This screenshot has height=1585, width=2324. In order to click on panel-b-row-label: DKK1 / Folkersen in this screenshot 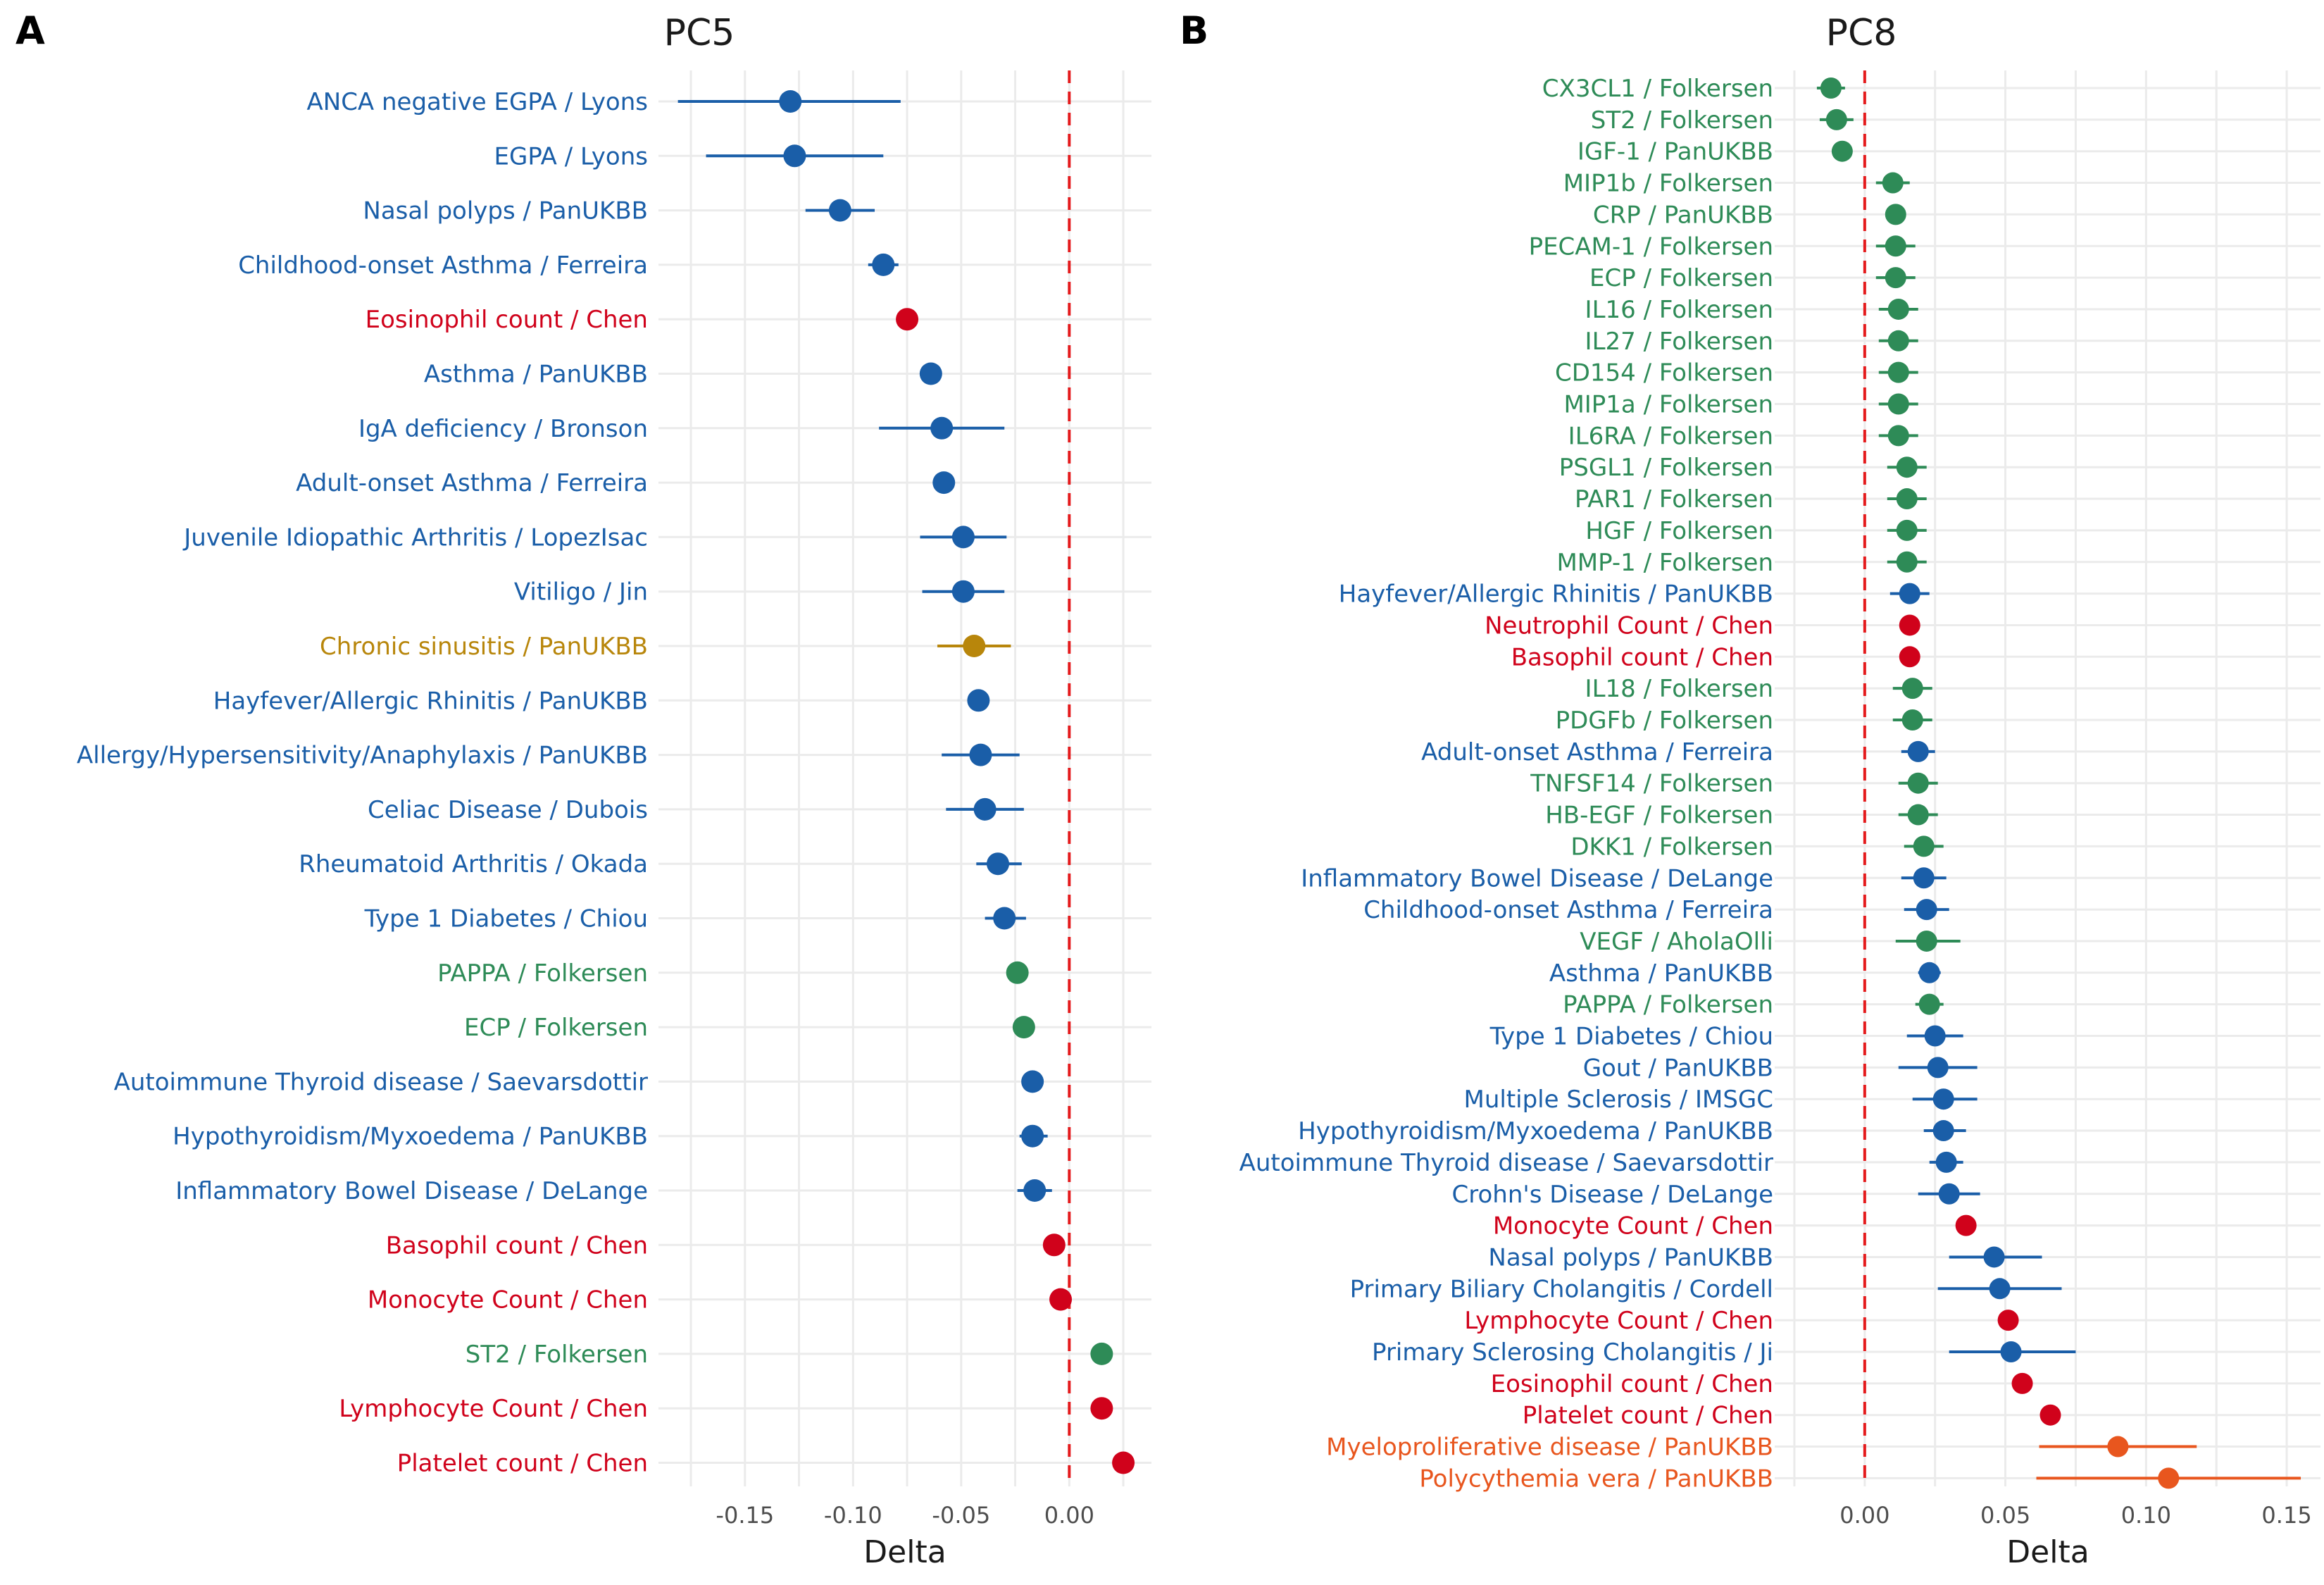, I will do `click(1672, 847)`.